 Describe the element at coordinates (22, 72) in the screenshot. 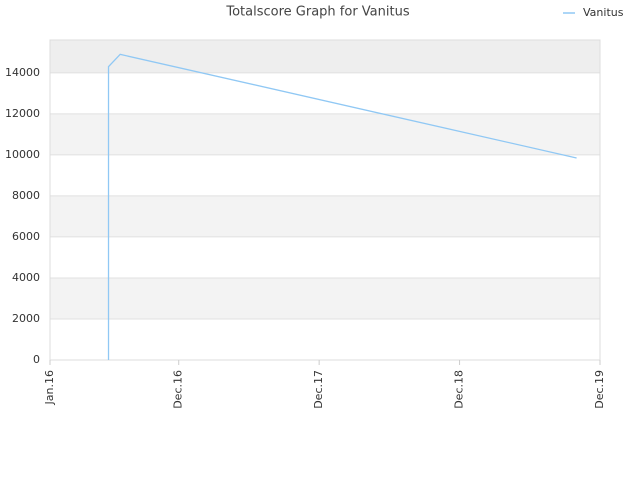

I see `y-tick-label: 14000` at that location.